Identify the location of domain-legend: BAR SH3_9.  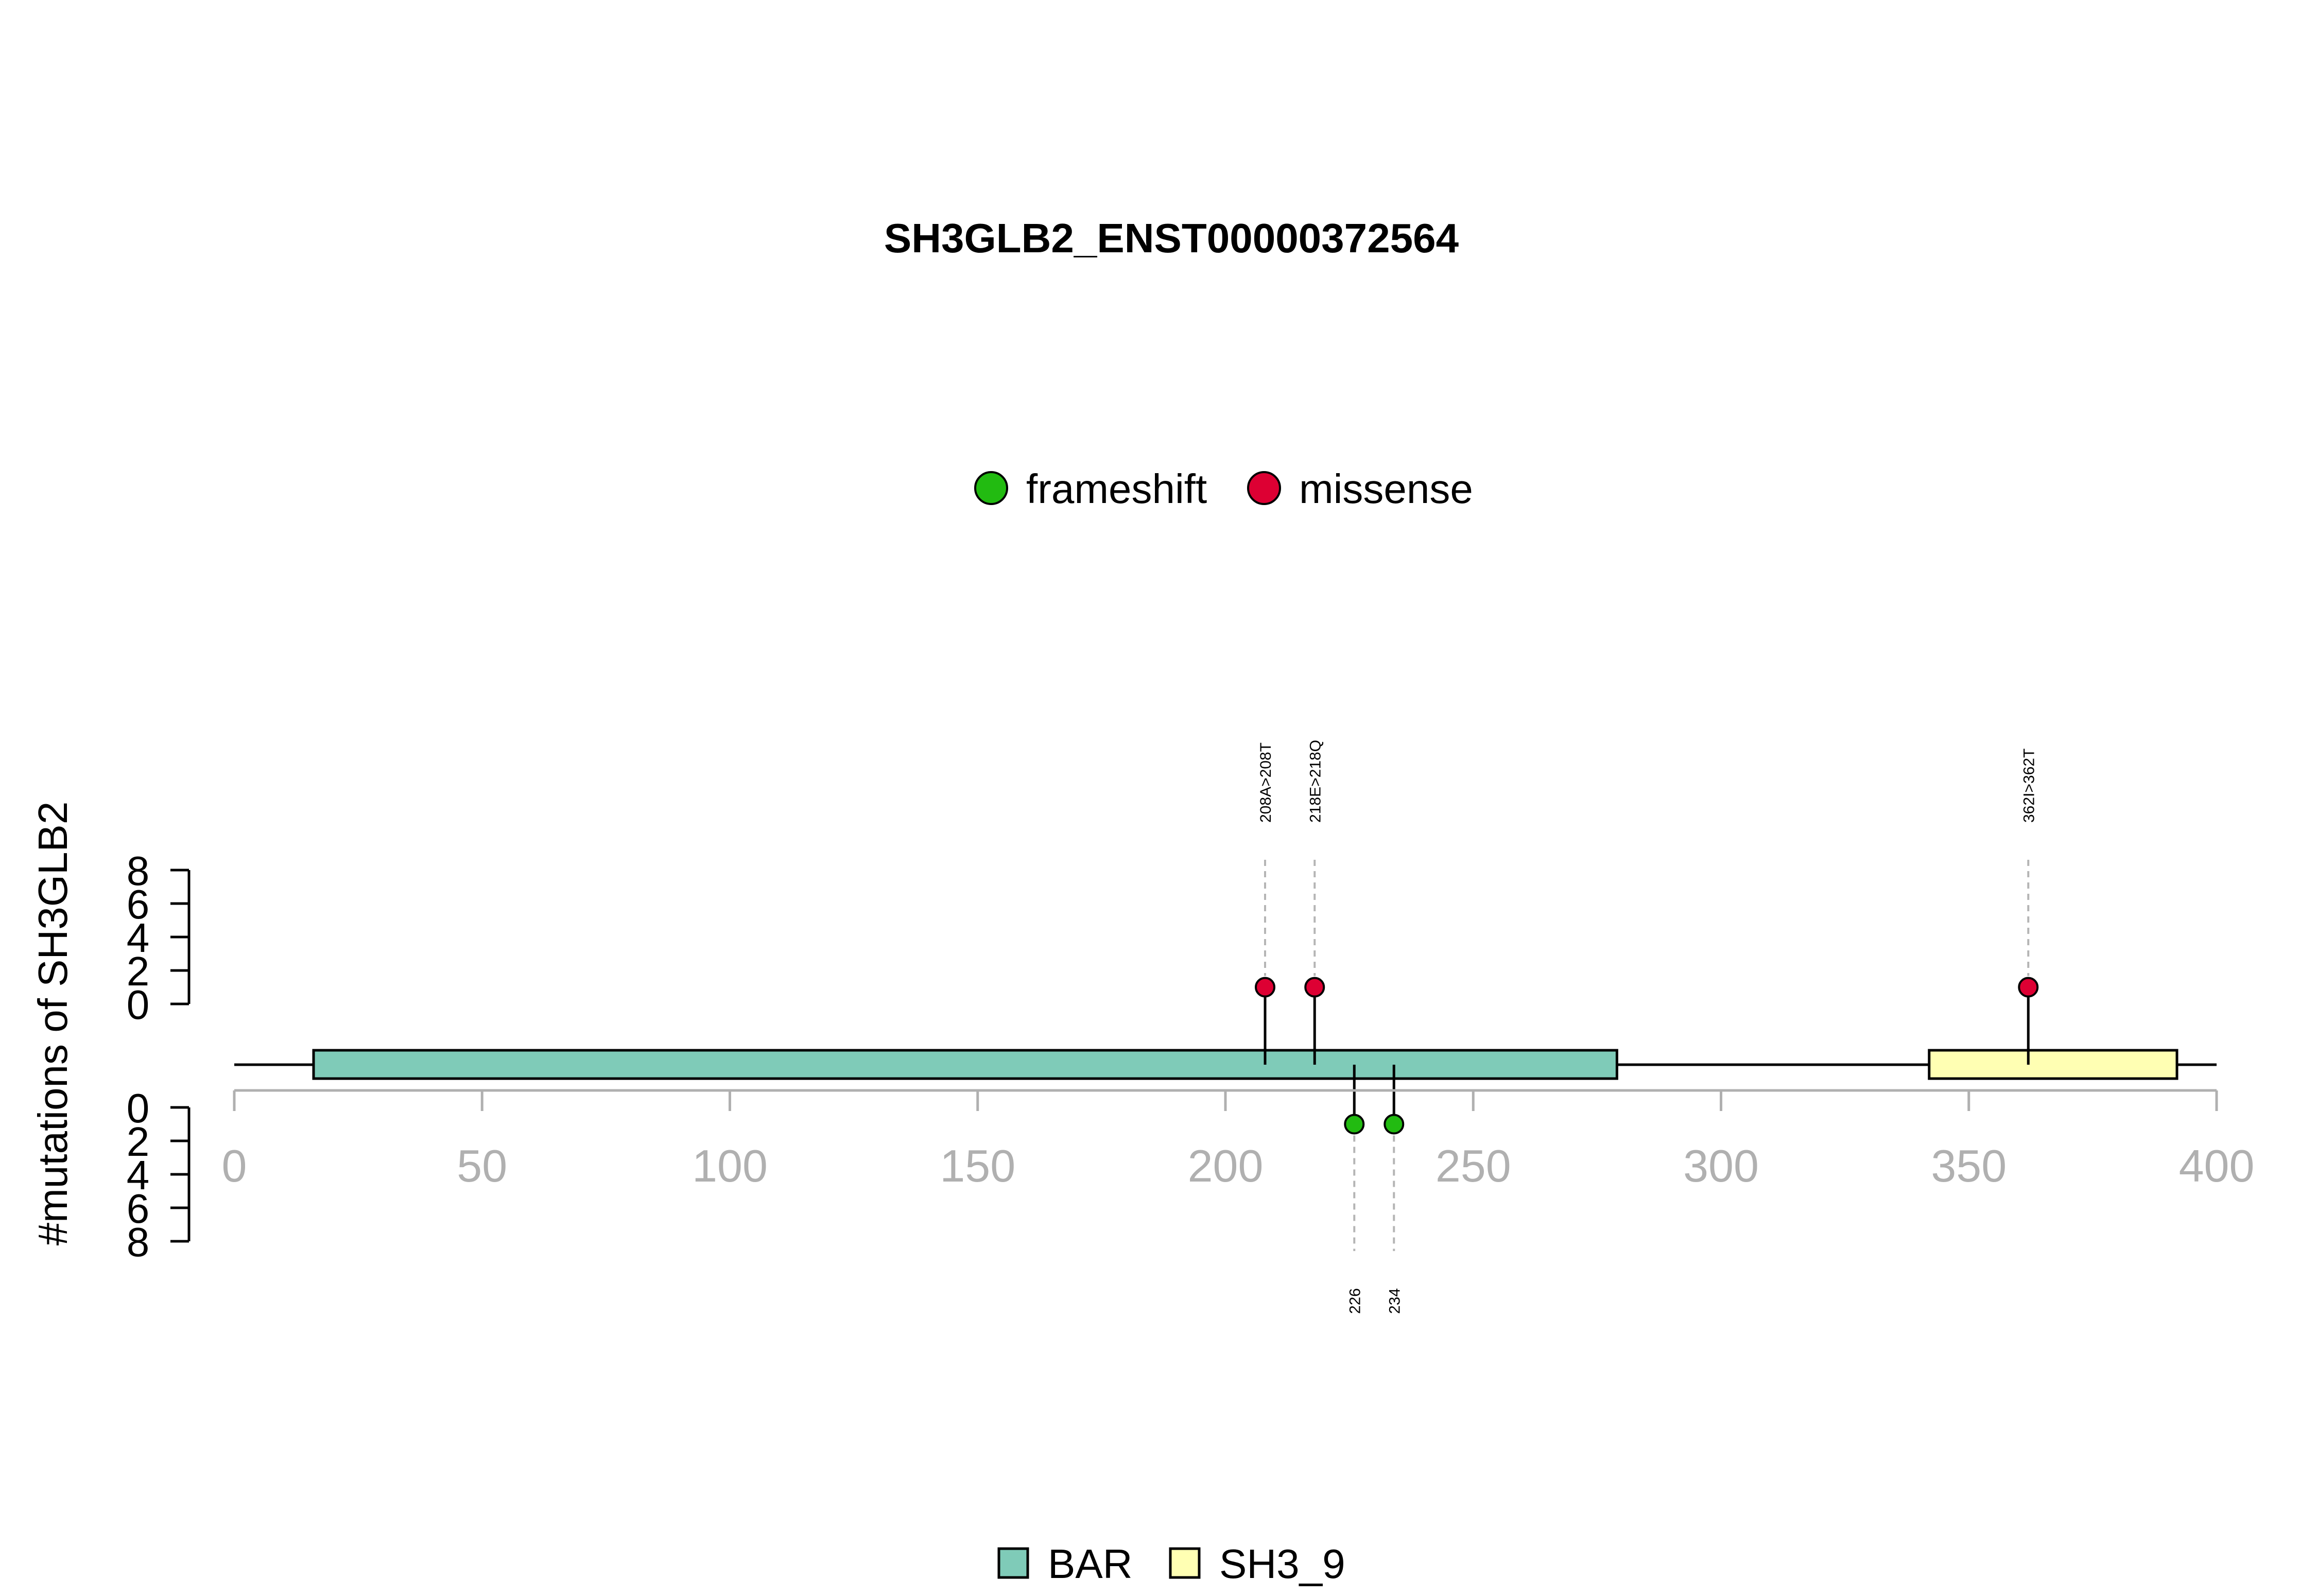
(1171, 1564).